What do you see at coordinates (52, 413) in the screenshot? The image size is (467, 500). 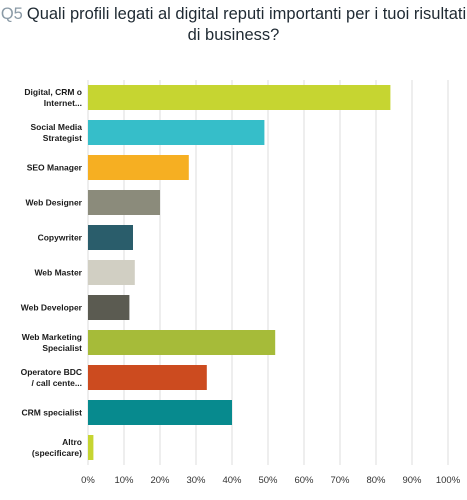 I see `category-label: CRM specialist` at bounding box center [52, 413].